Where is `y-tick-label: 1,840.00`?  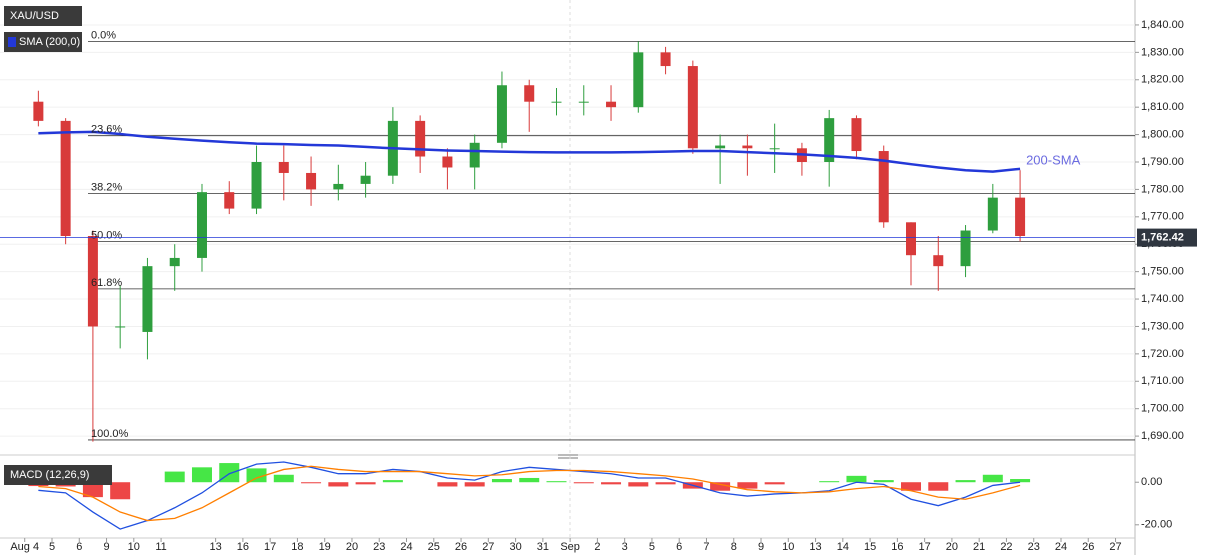 y-tick-label: 1,840.00 is located at coordinates (1162, 25).